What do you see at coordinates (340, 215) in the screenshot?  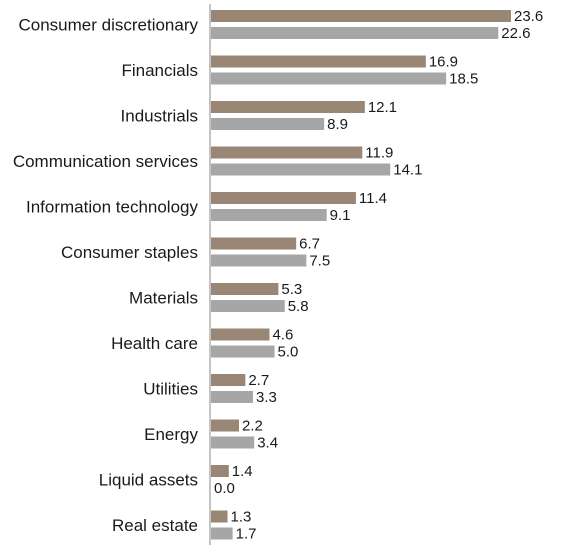 I see `value-label-information-technology-series-2: 9.1` at bounding box center [340, 215].